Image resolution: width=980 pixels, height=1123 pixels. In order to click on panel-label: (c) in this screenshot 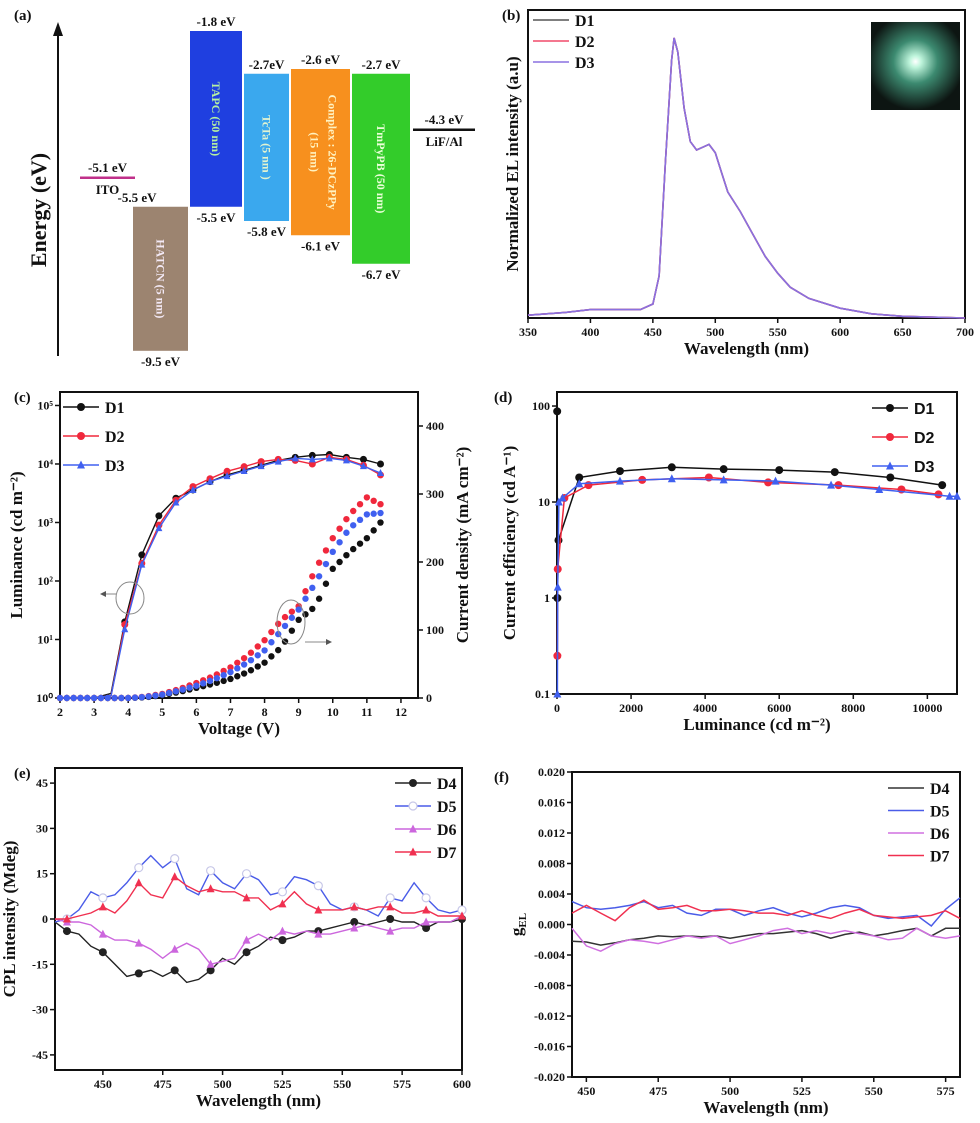, I will do `click(22, 398)`.